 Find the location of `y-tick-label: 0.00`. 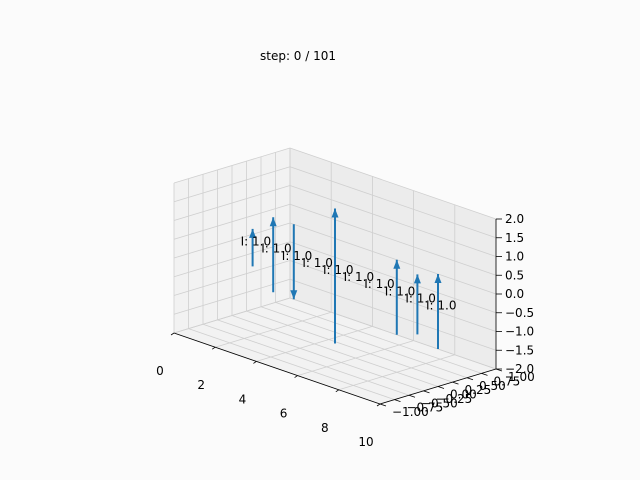

y-tick-label: 0.00 is located at coordinates (463, 395).